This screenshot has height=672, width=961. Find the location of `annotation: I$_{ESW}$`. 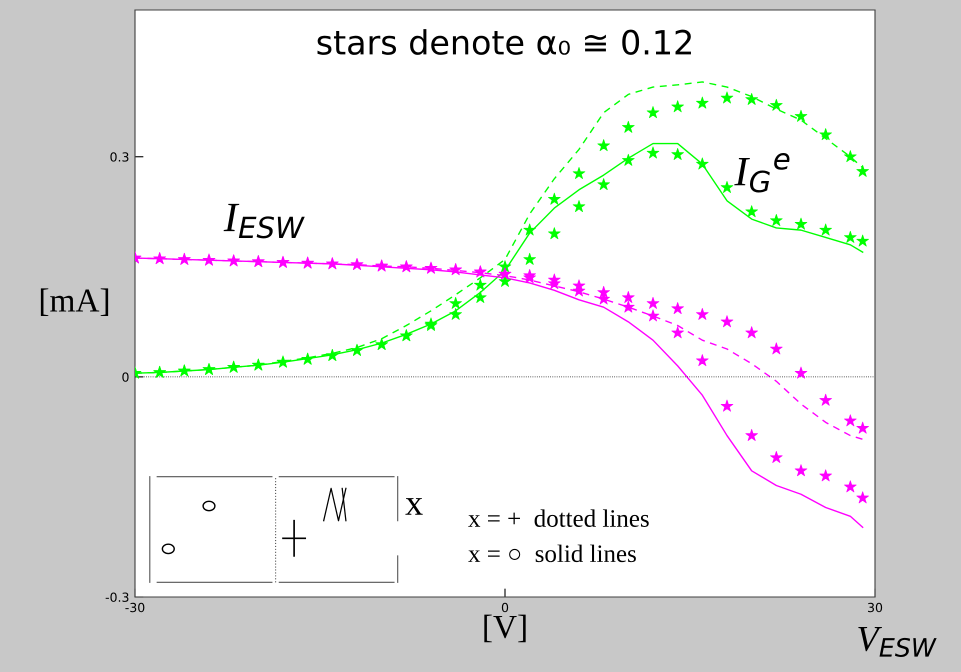

annotation: I$_{ESW}$ is located at coordinates (264, 221).